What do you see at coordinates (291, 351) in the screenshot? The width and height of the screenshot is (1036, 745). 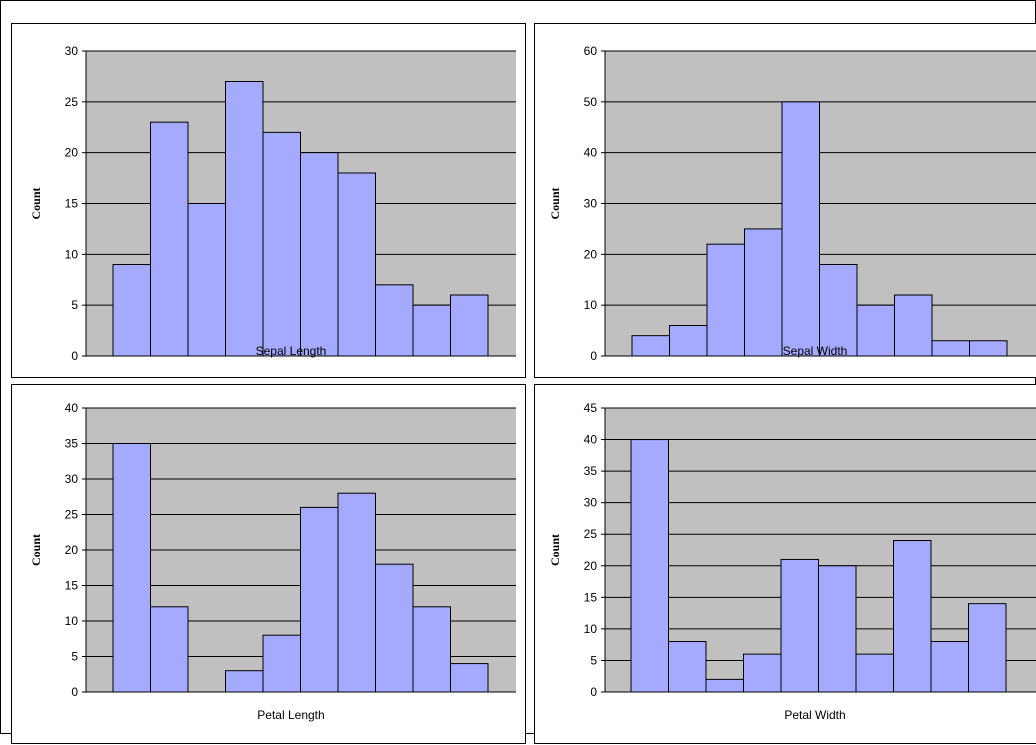 I see `x-axis-title: Sepal Length` at bounding box center [291, 351].